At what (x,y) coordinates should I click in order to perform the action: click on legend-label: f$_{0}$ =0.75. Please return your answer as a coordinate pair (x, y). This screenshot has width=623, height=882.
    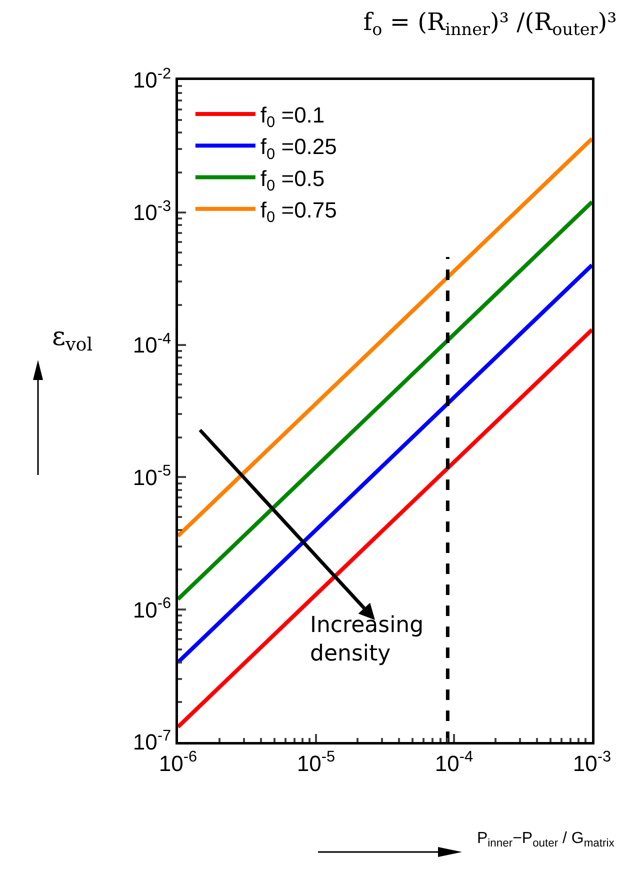
    Looking at the image, I should click on (298, 211).